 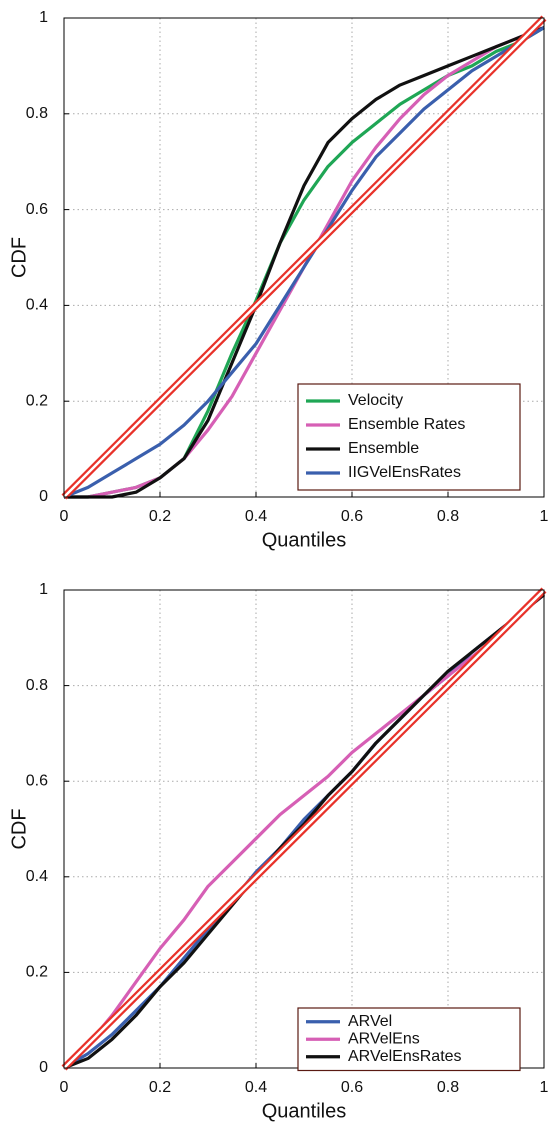 I want to click on legend-label: ARVel, so click(x=370, y=1021).